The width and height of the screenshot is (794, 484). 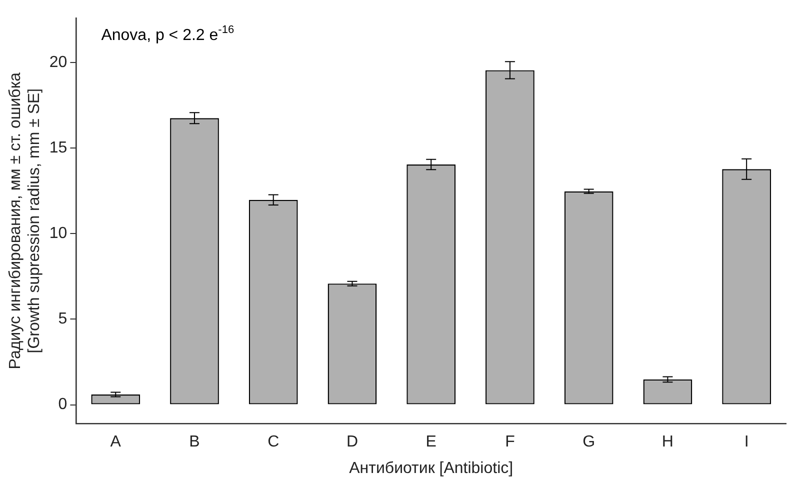 I want to click on x-tick-label: G, so click(x=589, y=442).